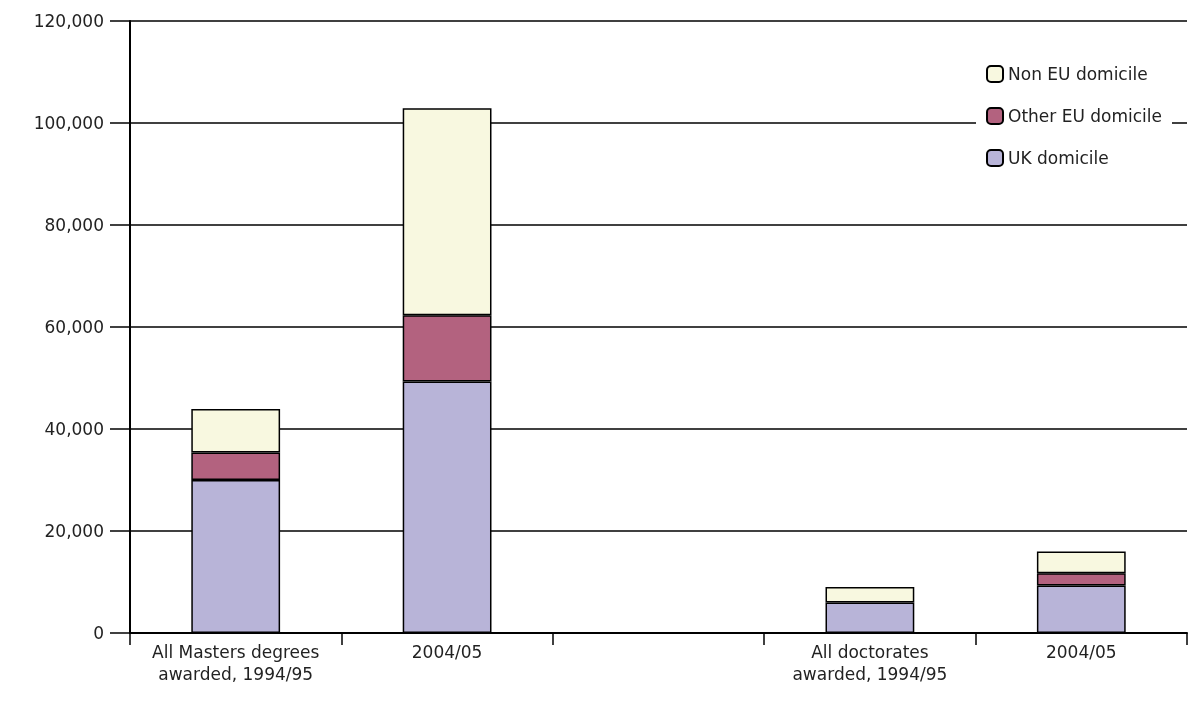  What do you see at coordinates (870, 663) in the screenshot?
I see `x-tick-label: All doctorates awarded, 1994/95` at bounding box center [870, 663].